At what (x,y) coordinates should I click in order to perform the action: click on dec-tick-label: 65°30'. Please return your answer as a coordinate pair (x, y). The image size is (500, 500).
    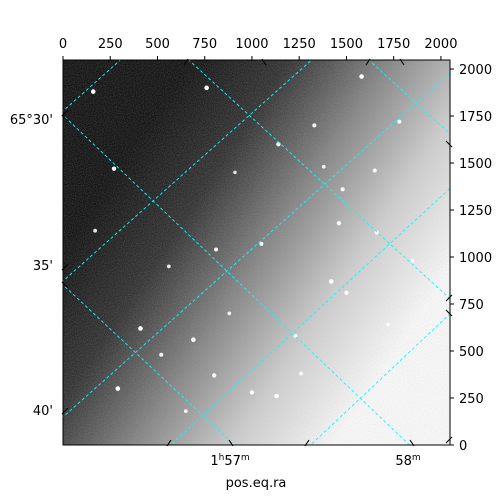
    Looking at the image, I should click on (31, 120).